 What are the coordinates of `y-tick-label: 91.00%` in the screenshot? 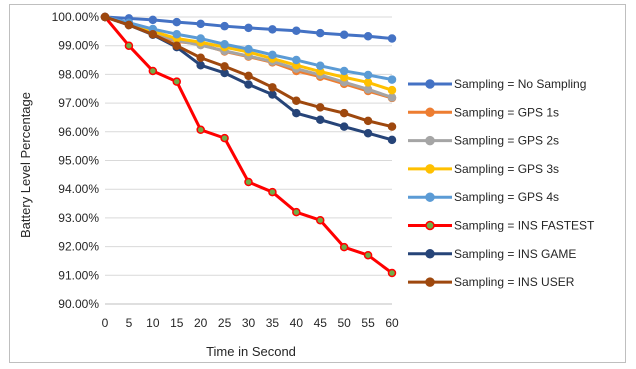 It's located at (78, 275).